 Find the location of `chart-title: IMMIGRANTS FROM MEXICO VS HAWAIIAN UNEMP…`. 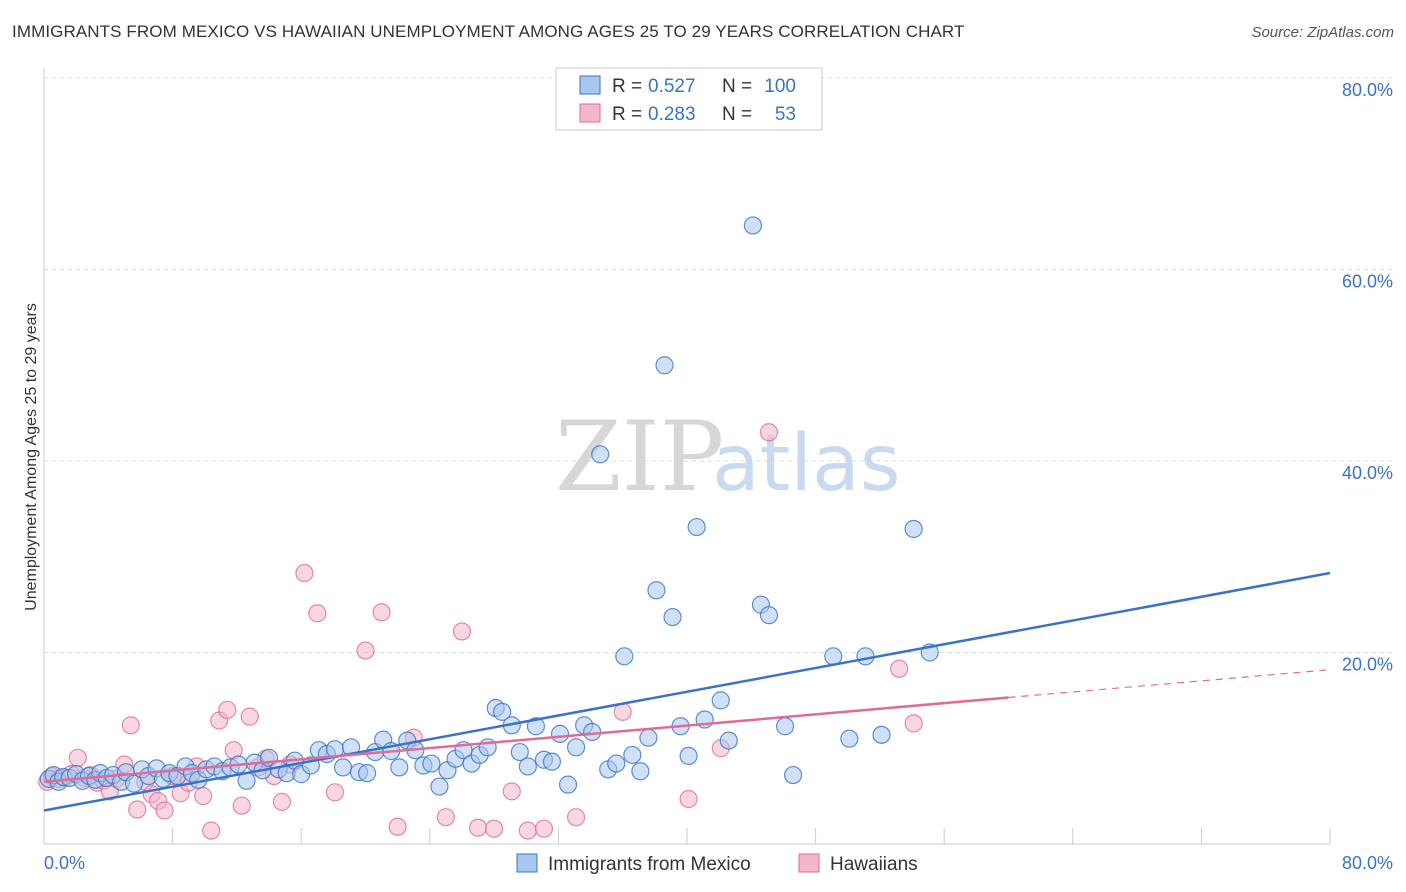

chart-title: IMMIGRANTS FROM MEXICO VS HAWAIIAN UNEMP… is located at coordinates (488, 31).